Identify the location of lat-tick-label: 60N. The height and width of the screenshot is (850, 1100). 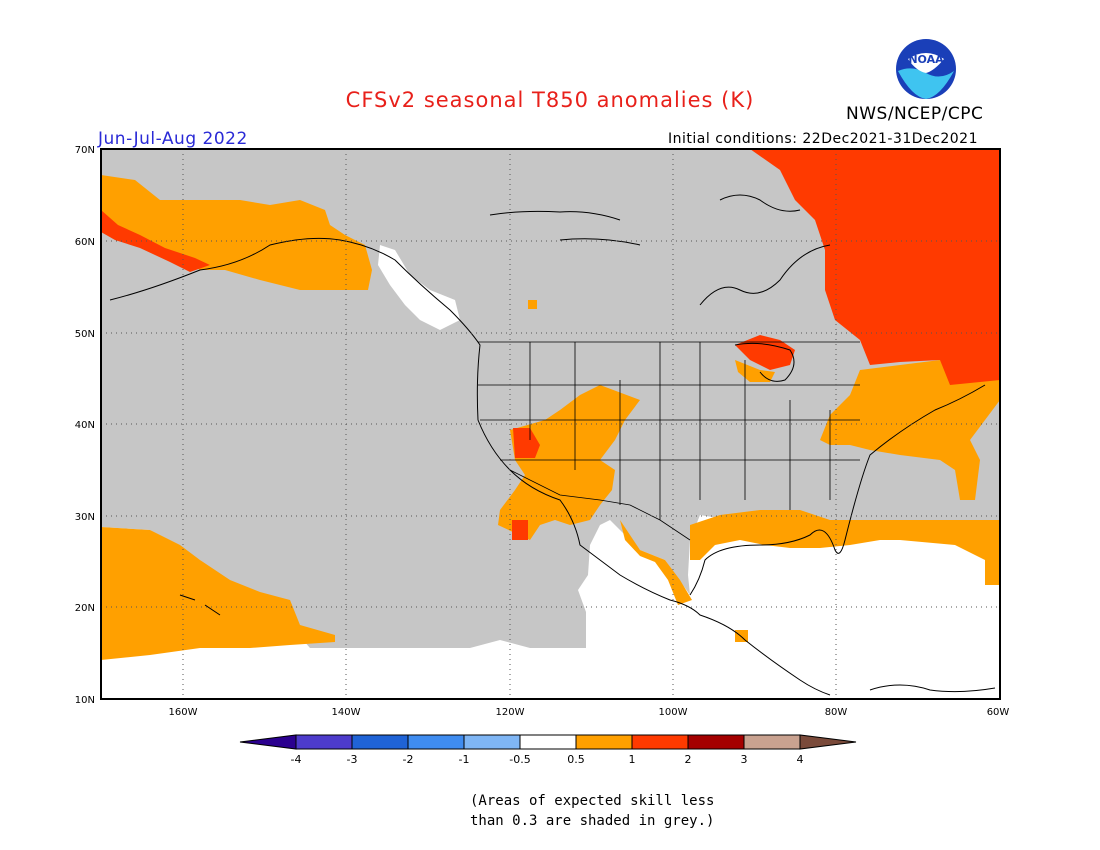
(85, 242).